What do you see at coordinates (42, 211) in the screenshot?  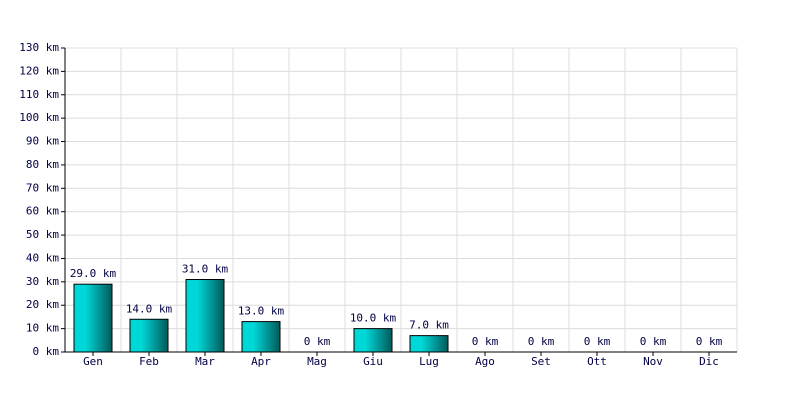 I see `y-tick-label: 60 km` at bounding box center [42, 211].